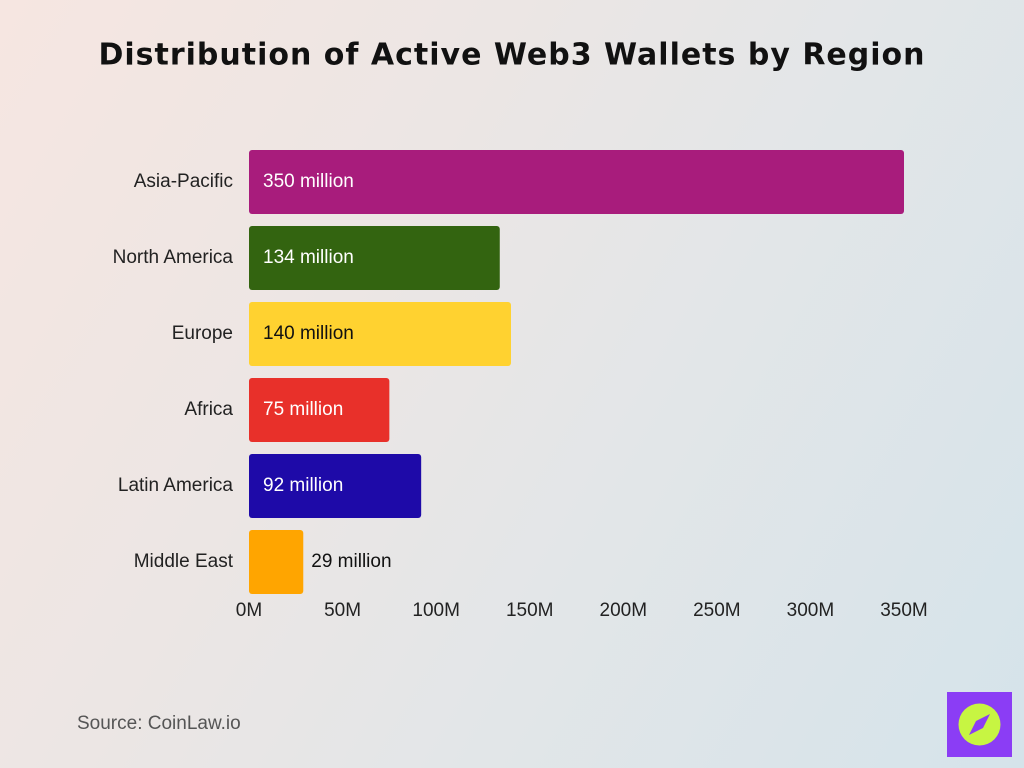  I want to click on x-tick-label: 100M, so click(436, 610).